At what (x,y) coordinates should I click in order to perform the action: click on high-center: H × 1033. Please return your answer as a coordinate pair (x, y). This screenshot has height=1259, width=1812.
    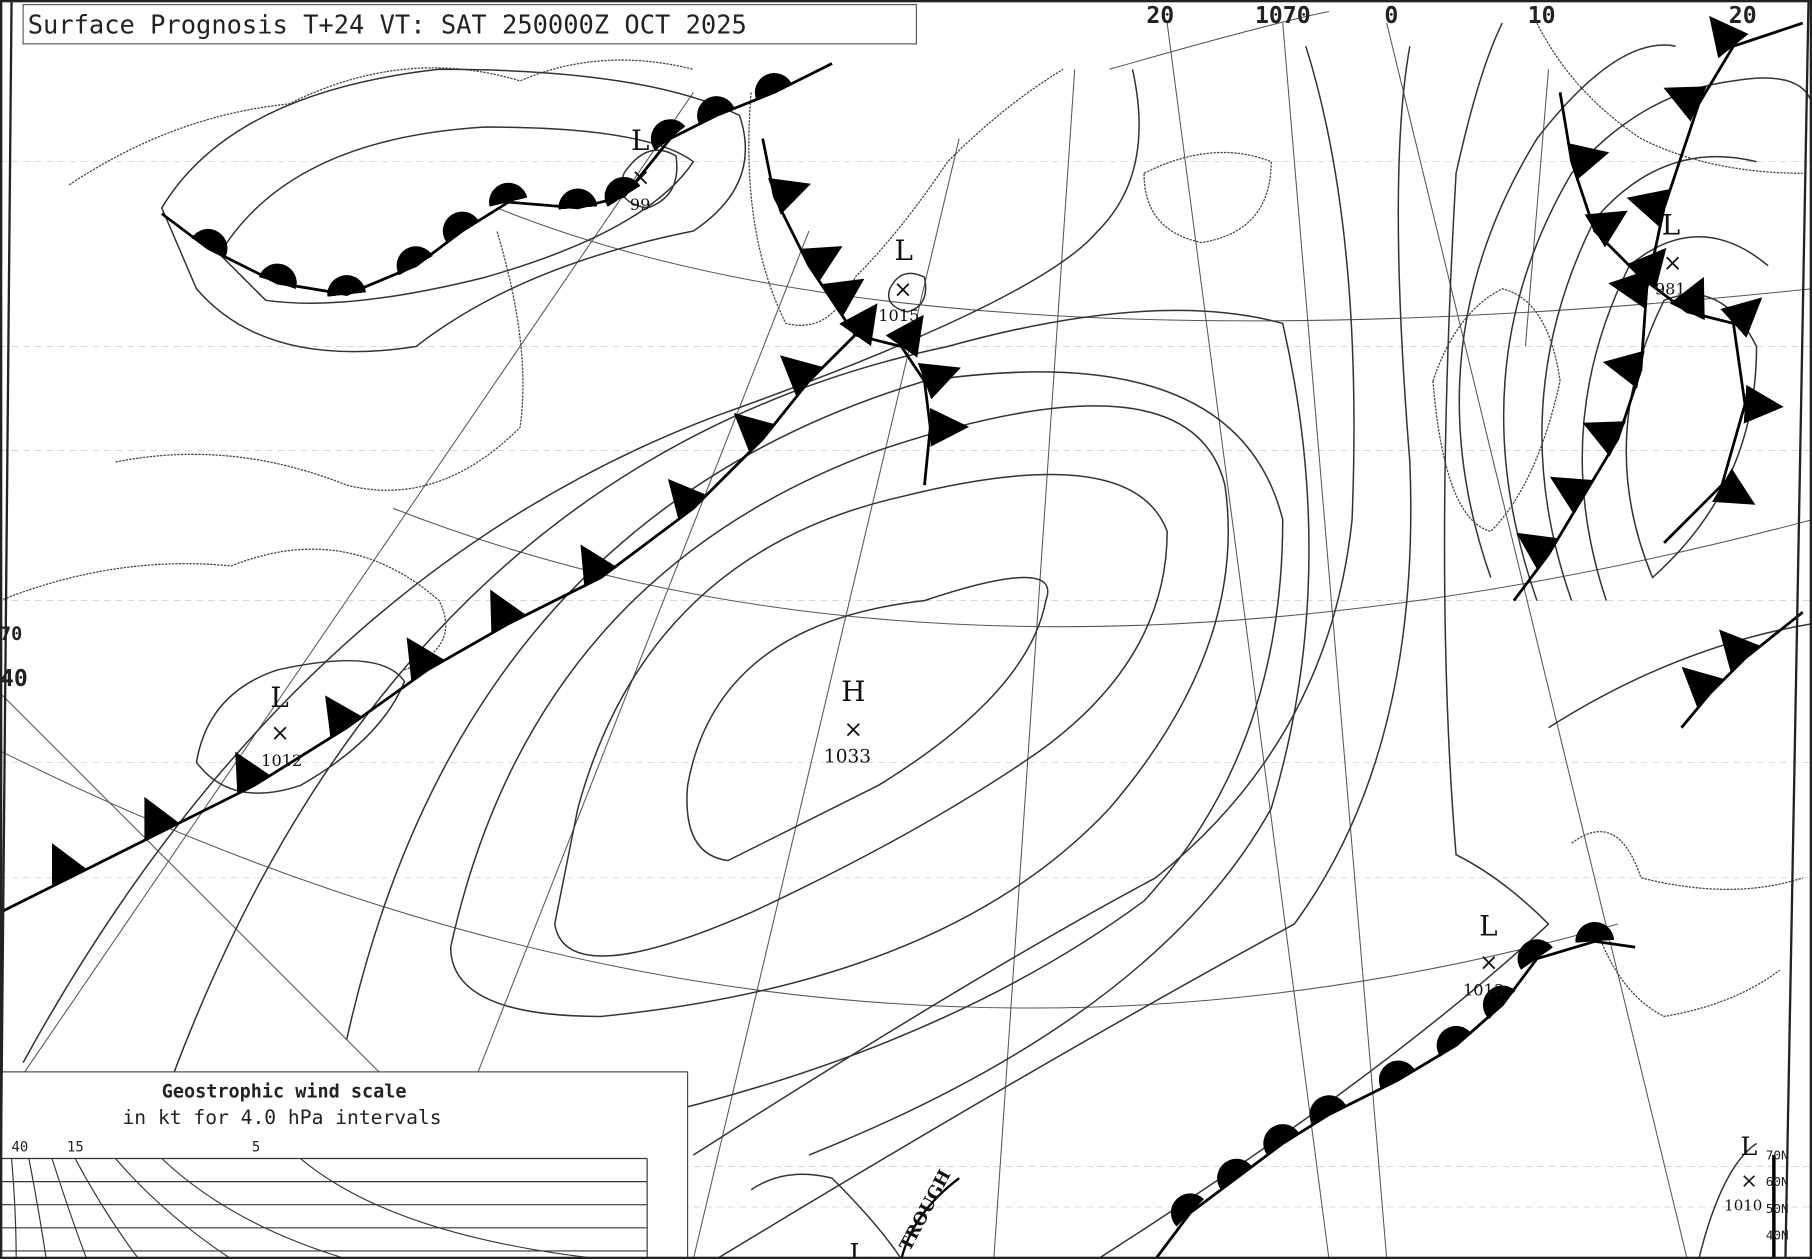
    Looking at the image, I should click on (847, 721).